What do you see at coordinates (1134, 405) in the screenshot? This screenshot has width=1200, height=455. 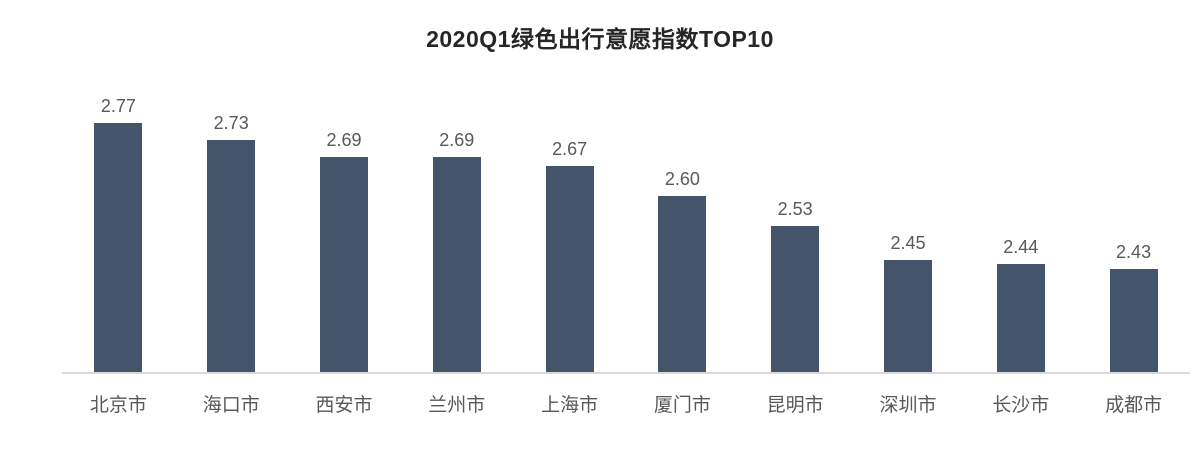 I see `x-axis-label: 成都市` at bounding box center [1134, 405].